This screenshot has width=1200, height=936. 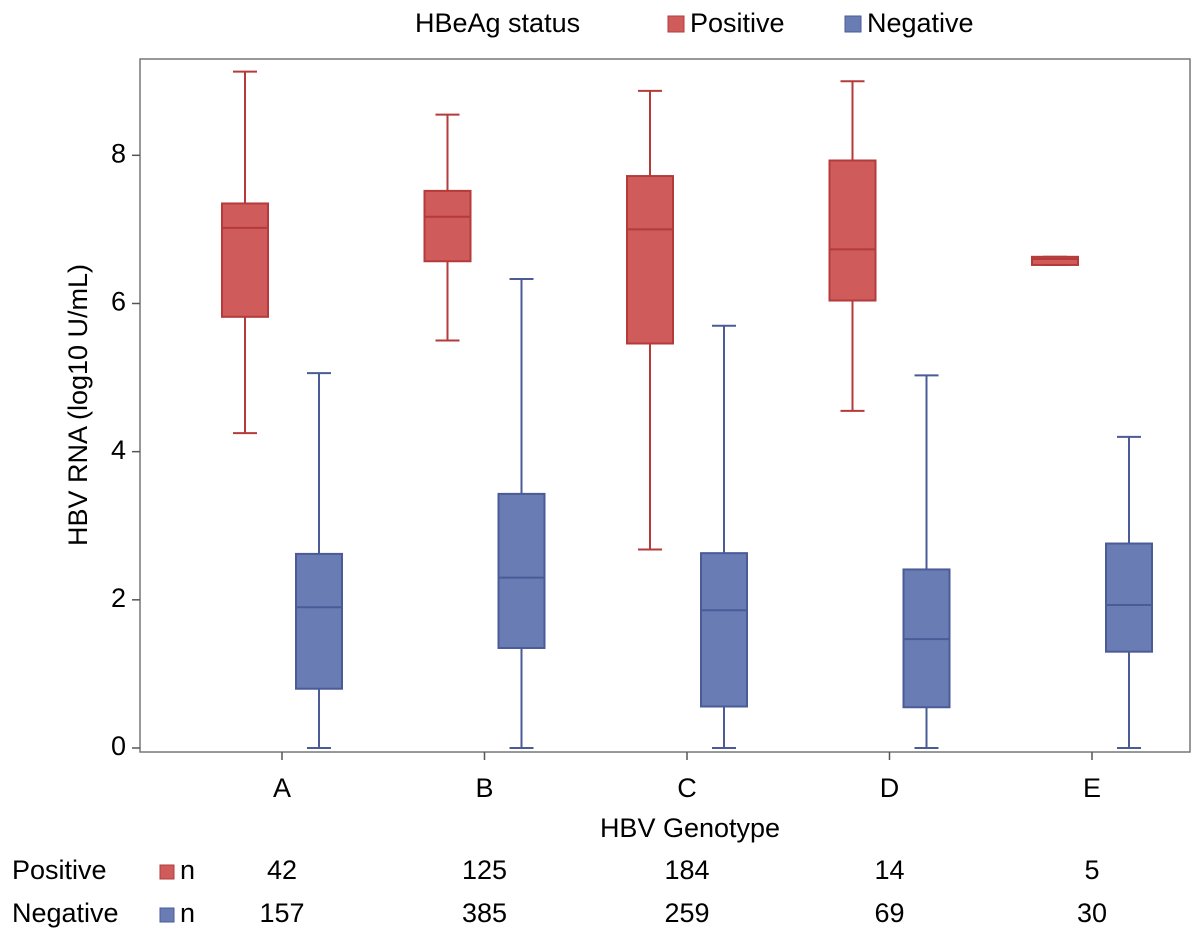 What do you see at coordinates (118, 302) in the screenshot?
I see `y-tick-label: 6` at bounding box center [118, 302].